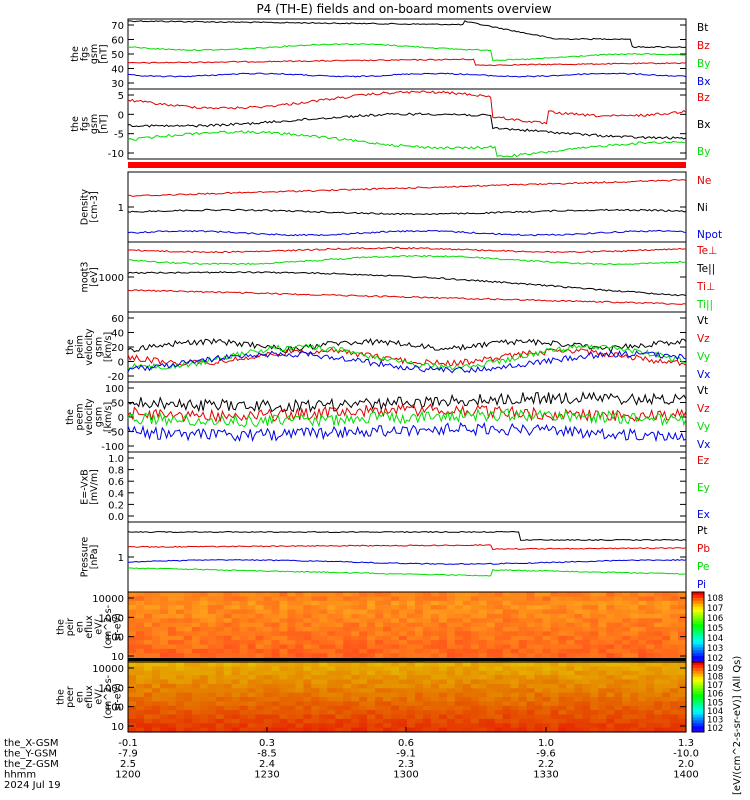 This screenshot has height=800, width=750. Describe the element at coordinates (116, 471) in the screenshot. I see `y-tick-label: 0.8` at that location.